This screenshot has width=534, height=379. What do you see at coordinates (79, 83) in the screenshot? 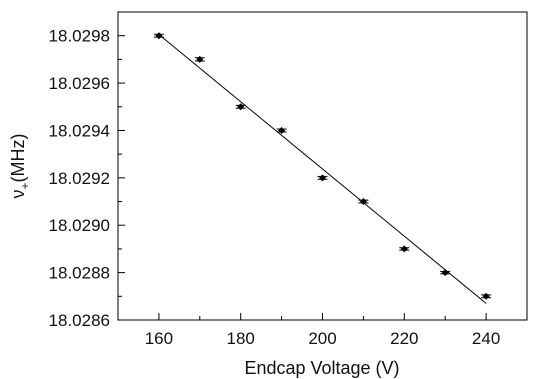
I see `y-tick-label: 18.0296` at bounding box center [79, 83].